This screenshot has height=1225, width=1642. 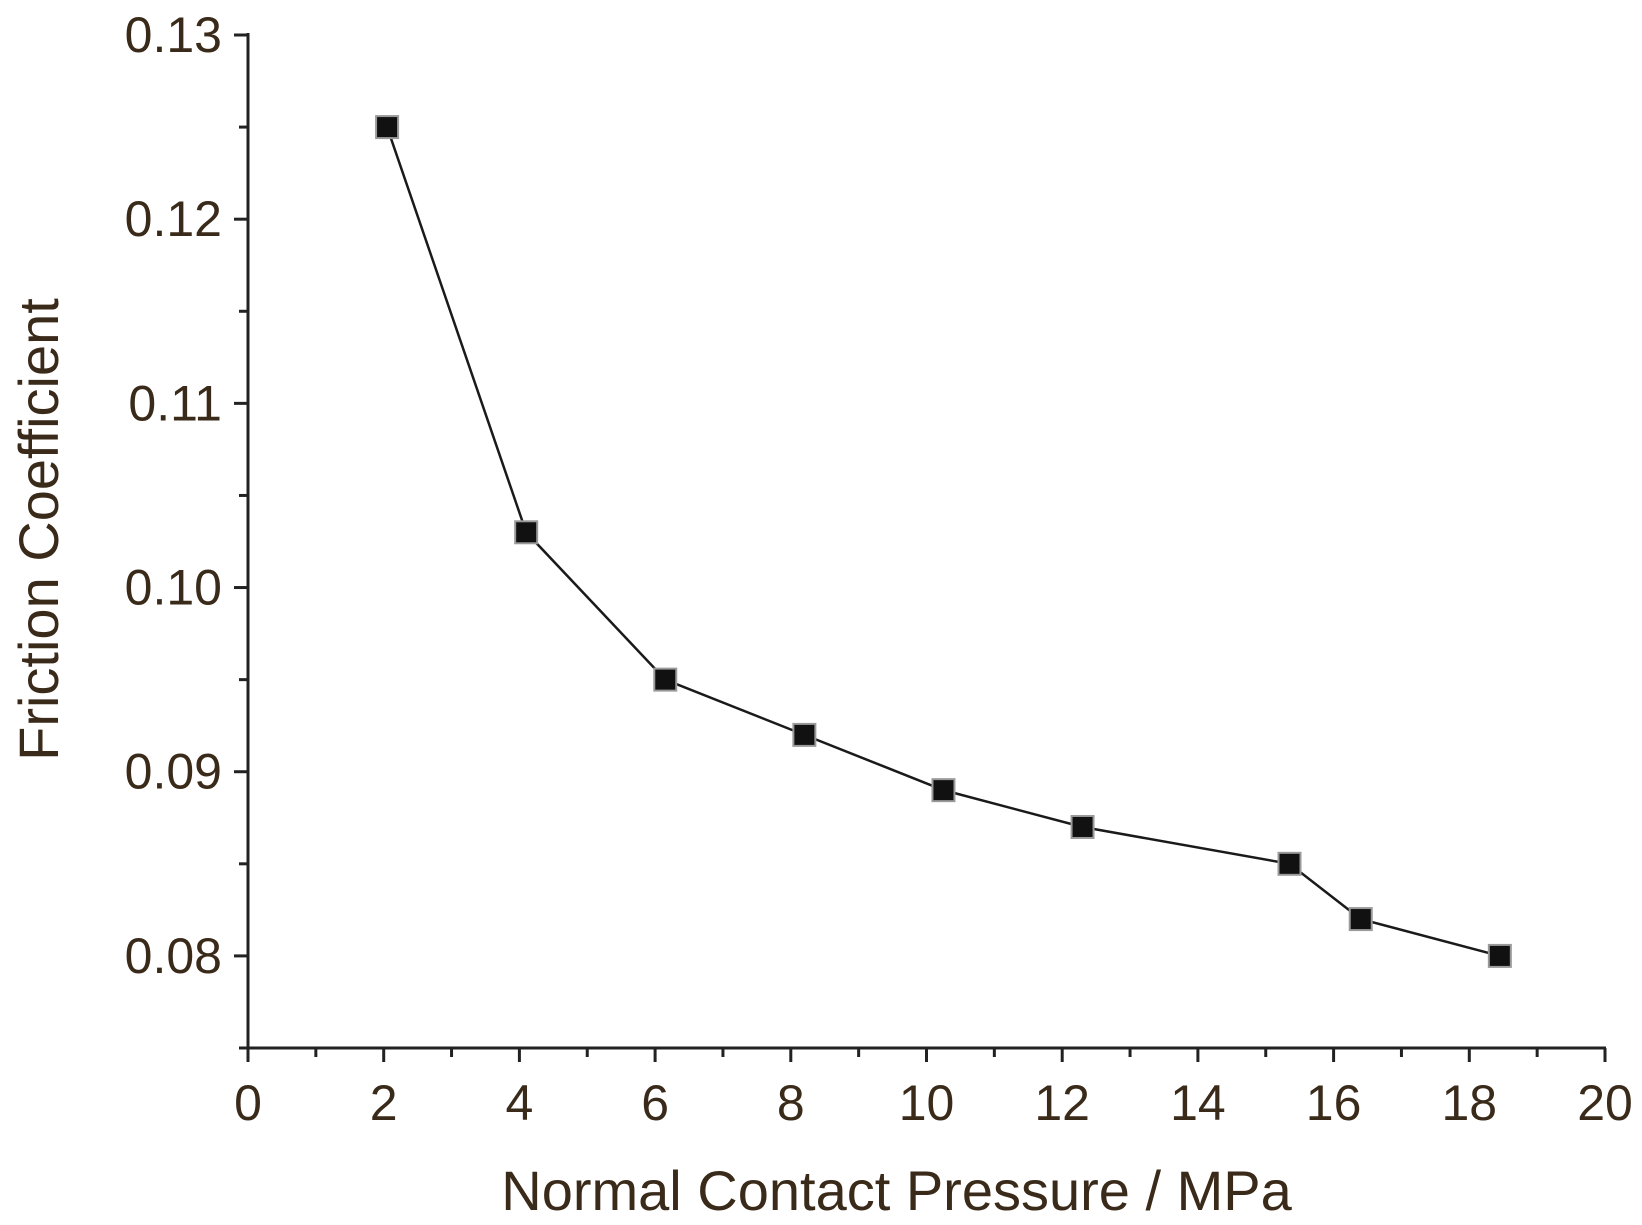 I want to click on x-axis-title: Normal Contact Pressure / MPa, so click(x=896, y=1190).